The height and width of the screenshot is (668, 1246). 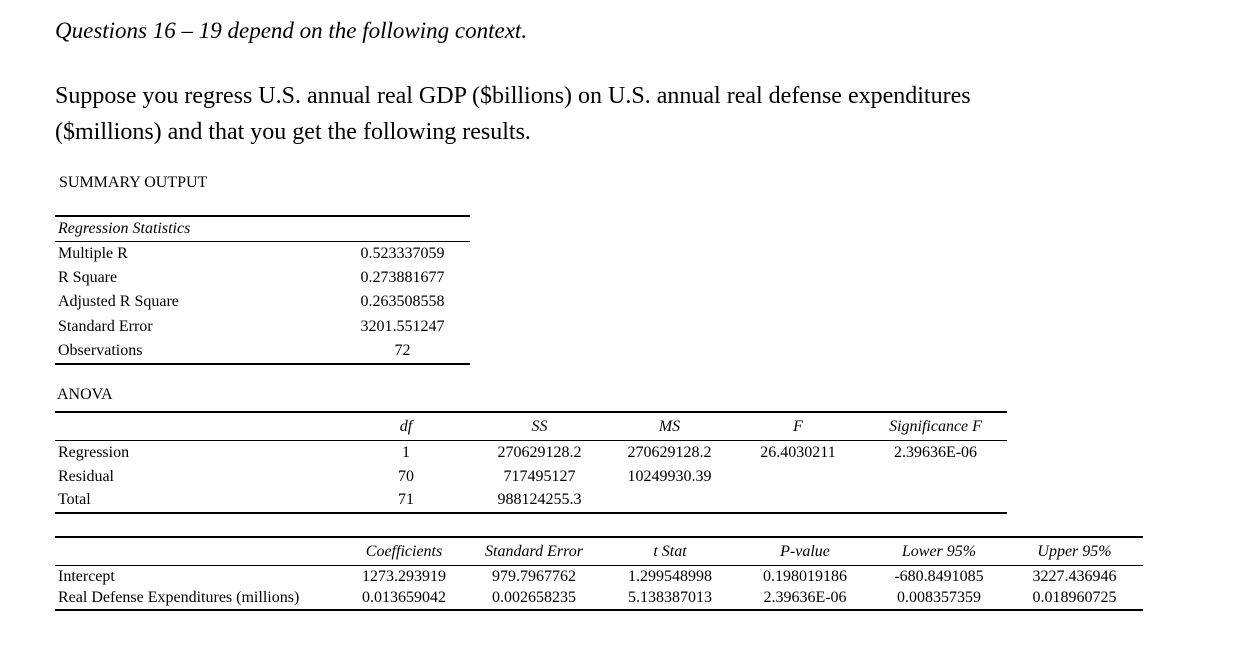 What do you see at coordinates (402, 350) in the screenshot?
I see `stat-value: 72` at bounding box center [402, 350].